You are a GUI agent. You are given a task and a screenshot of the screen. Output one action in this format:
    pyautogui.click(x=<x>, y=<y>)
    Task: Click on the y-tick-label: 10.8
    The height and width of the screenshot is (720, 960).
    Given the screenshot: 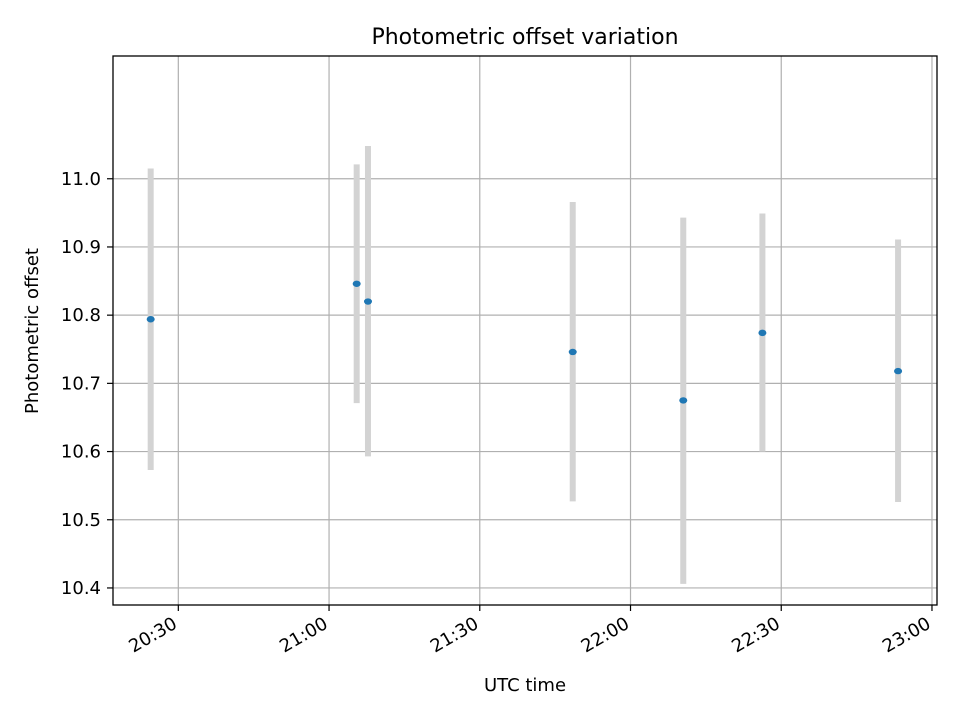 What is the action you would take?
    pyautogui.click(x=81, y=315)
    